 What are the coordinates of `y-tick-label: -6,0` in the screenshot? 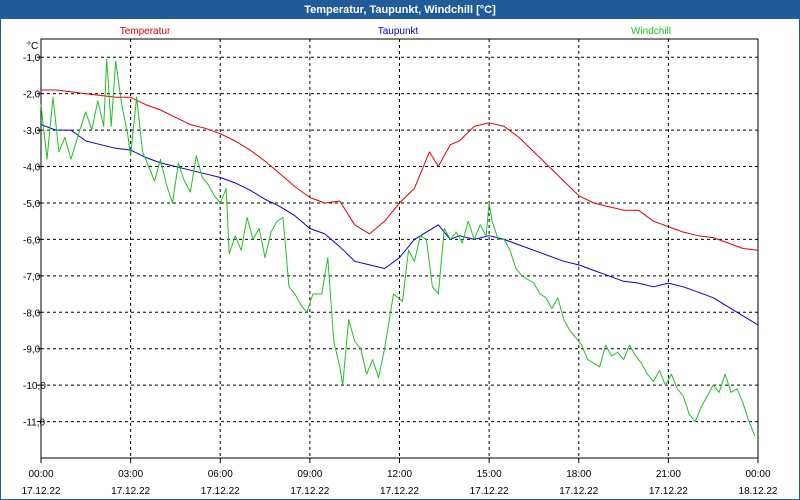 It's located at (32, 240).